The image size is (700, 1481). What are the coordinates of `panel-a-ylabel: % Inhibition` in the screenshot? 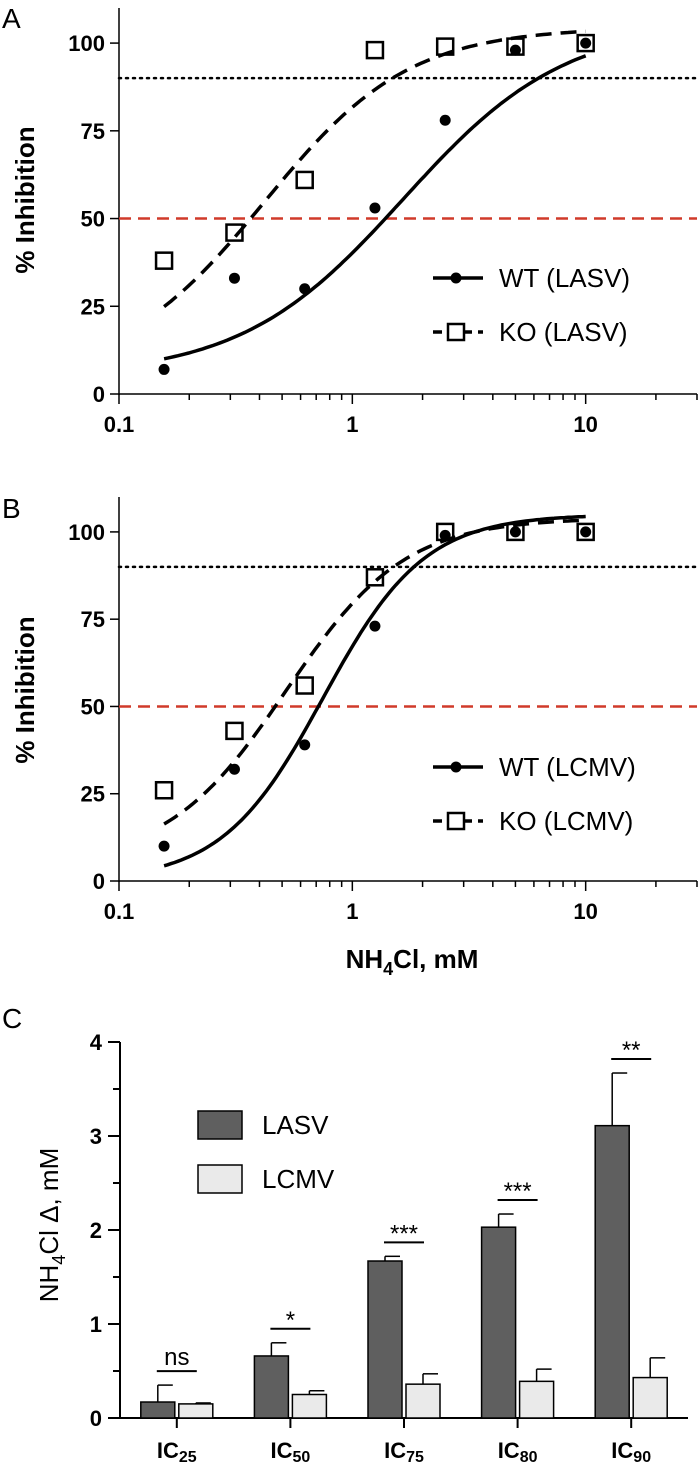 It's located at (25, 199).